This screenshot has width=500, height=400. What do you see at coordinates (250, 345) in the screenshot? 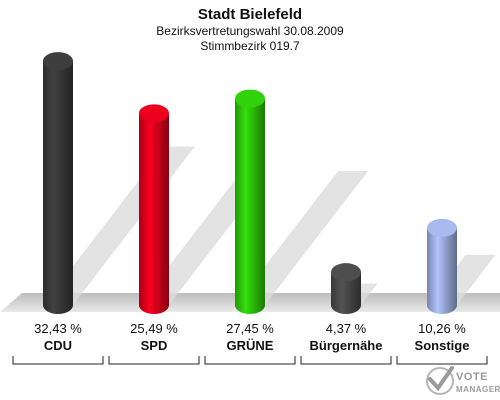
I see `category-label-2: GRÜNE` at bounding box center [250, 345].